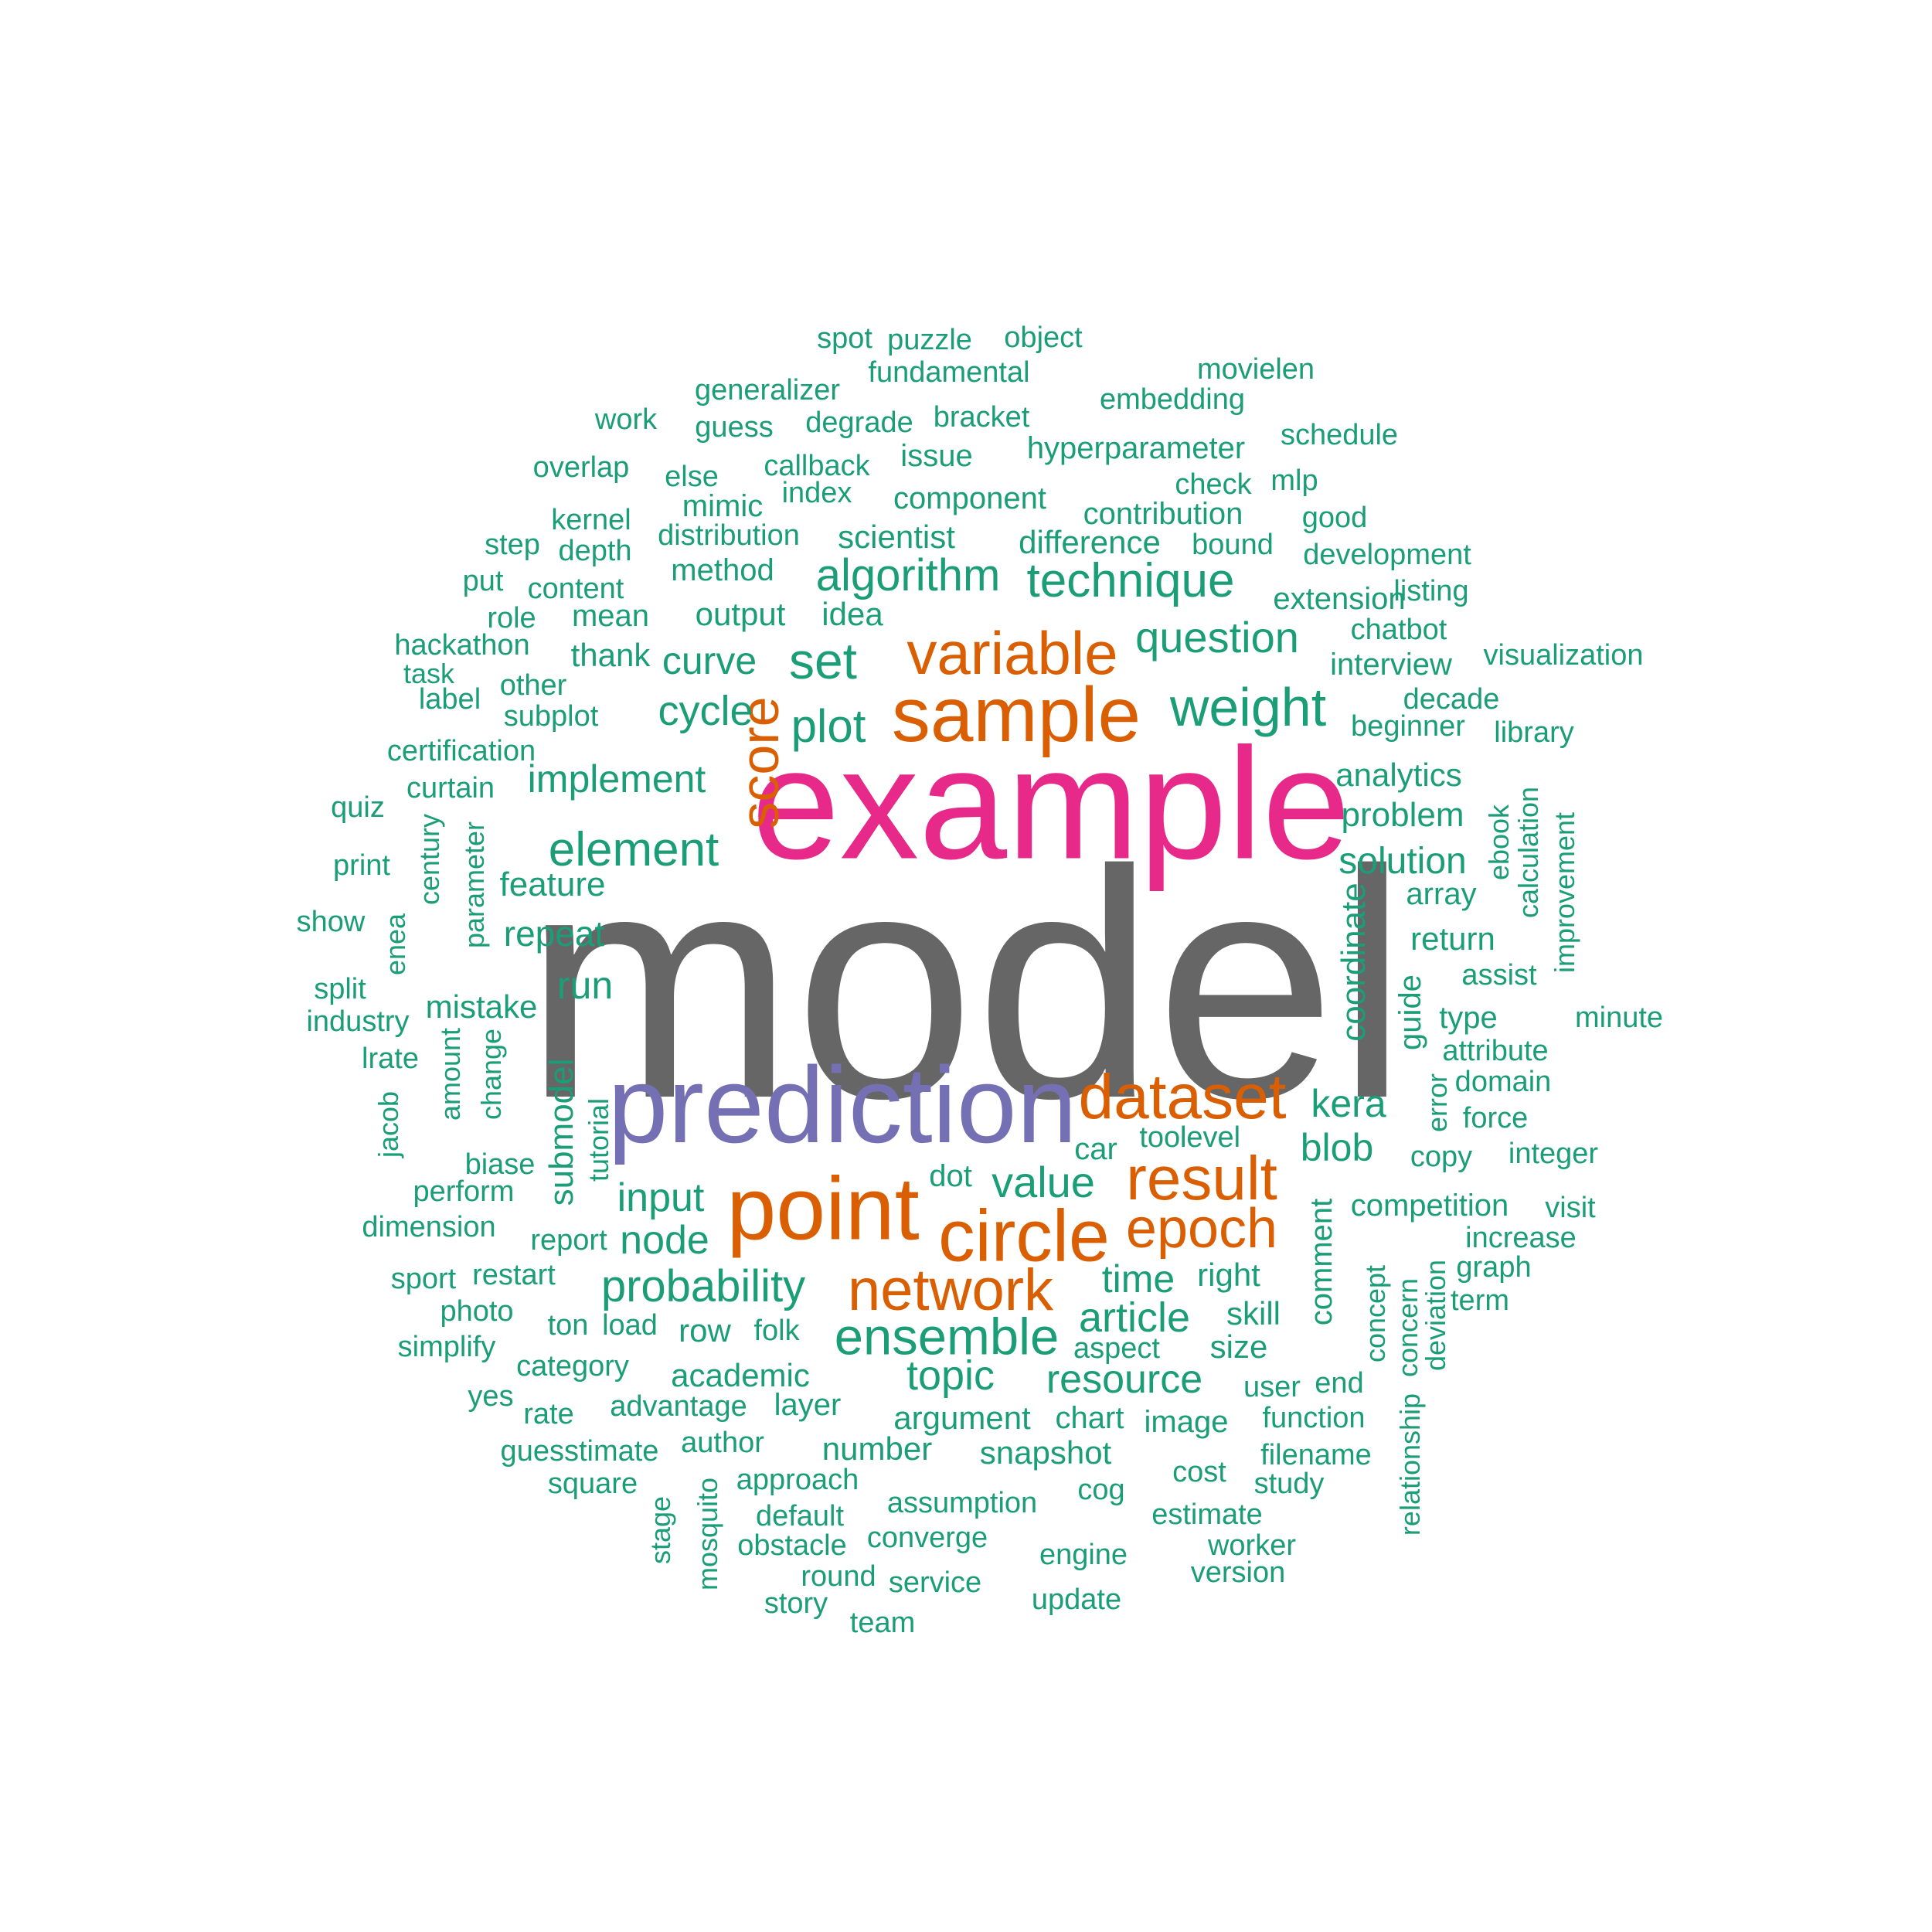 This screenshot has width=1932, height=1932. I want to click on word-converge: converge, so click(927, 1538).